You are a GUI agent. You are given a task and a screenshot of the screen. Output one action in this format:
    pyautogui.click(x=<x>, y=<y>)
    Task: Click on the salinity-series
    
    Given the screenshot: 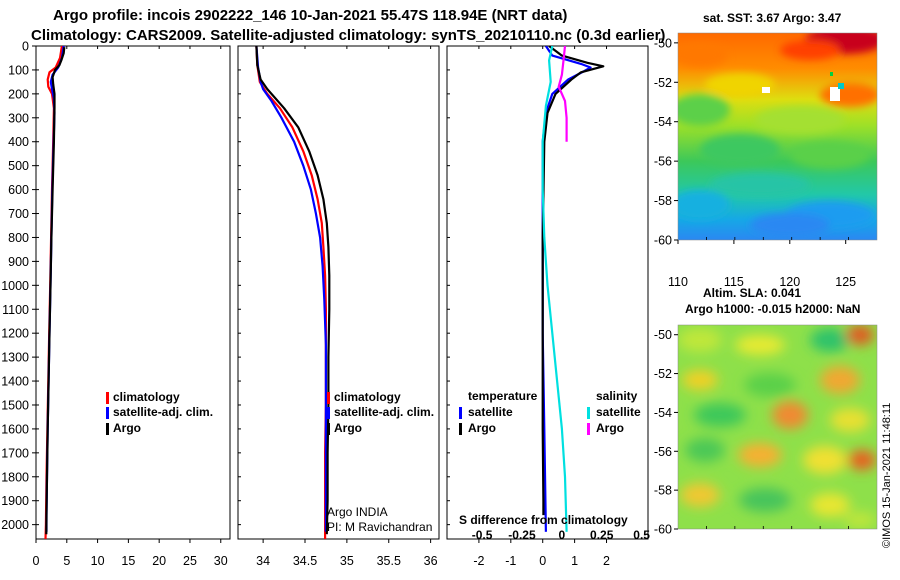 What is the action you would take?
    pyautogui.click(x=293, y=292)
    